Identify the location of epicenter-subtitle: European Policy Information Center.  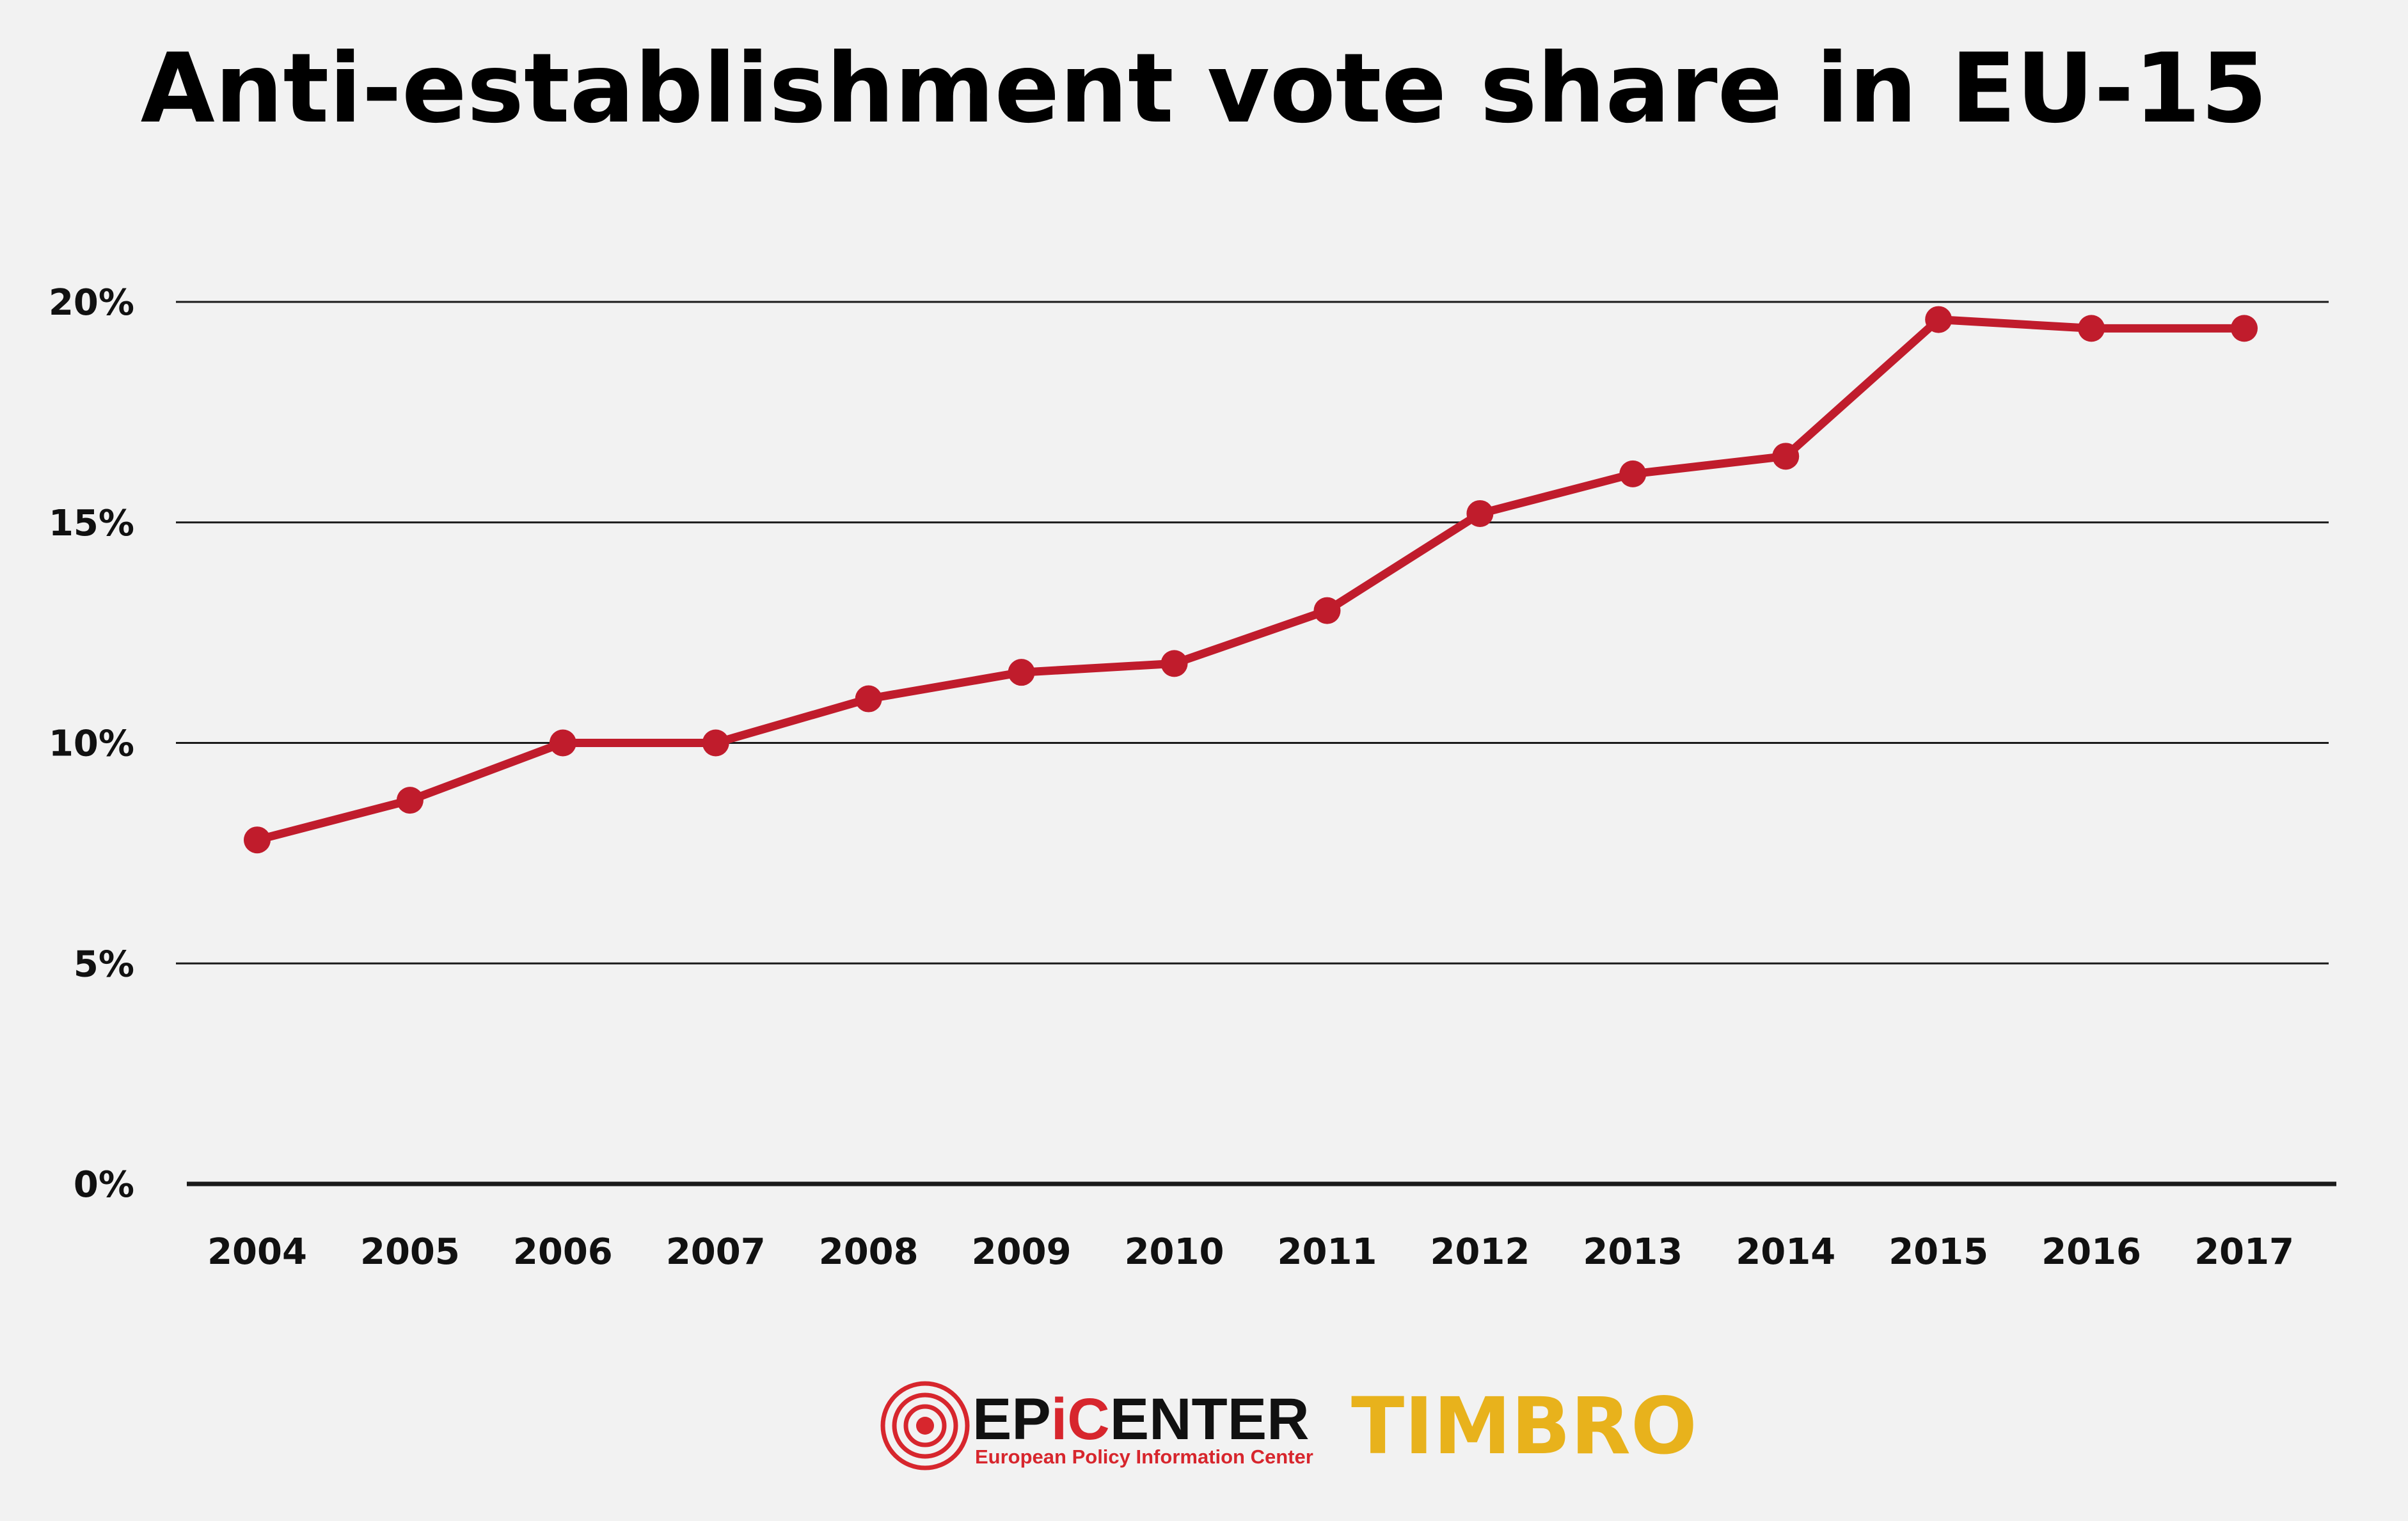
(1144, 1457).